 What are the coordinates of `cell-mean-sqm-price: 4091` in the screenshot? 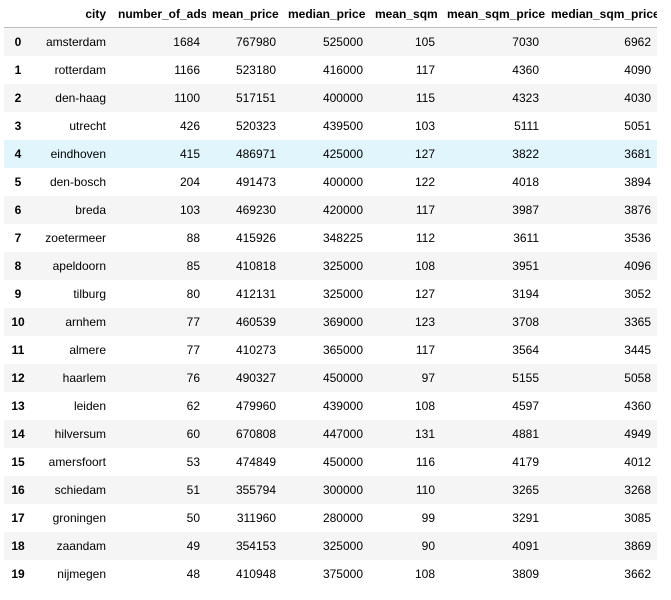 It's located at (525, 545).